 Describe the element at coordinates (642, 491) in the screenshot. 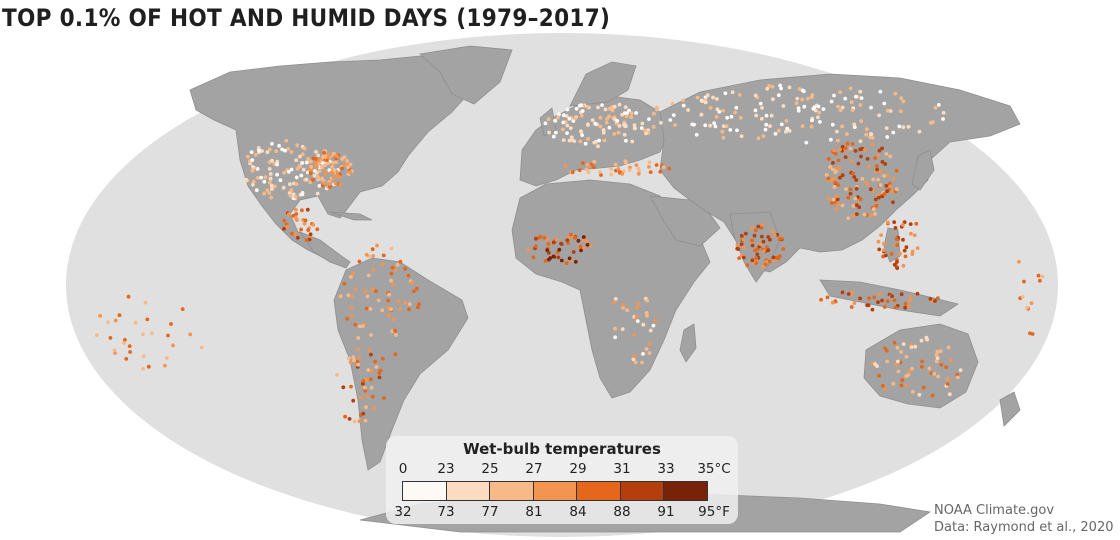

I see `color-swatch` at that location.